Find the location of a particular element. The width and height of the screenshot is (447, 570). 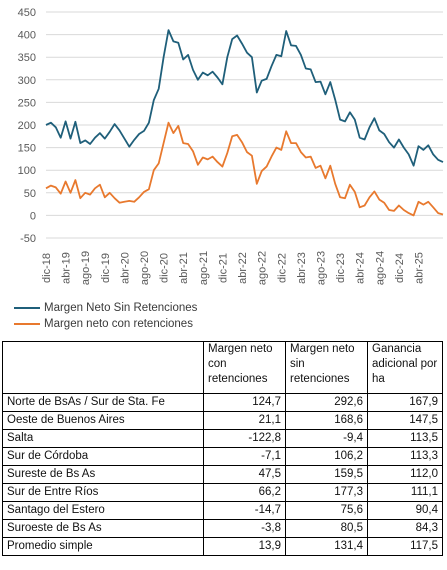

y-tick-label: 50 is located at coordinates (30, 194).